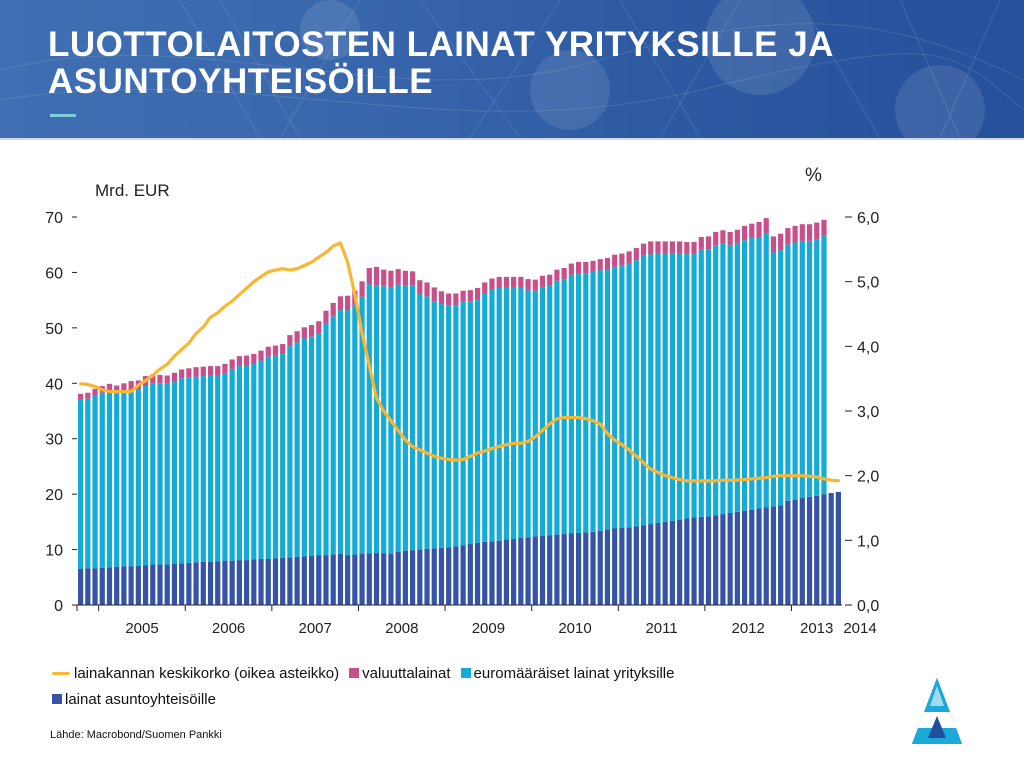 Image resolution: width=1024 pixels, height=768 pixels. What do you see at coordinates (868, 541) in the screenshot?
I see `right-axis-tick-label: 1,0` at bounding box center [868, 541].